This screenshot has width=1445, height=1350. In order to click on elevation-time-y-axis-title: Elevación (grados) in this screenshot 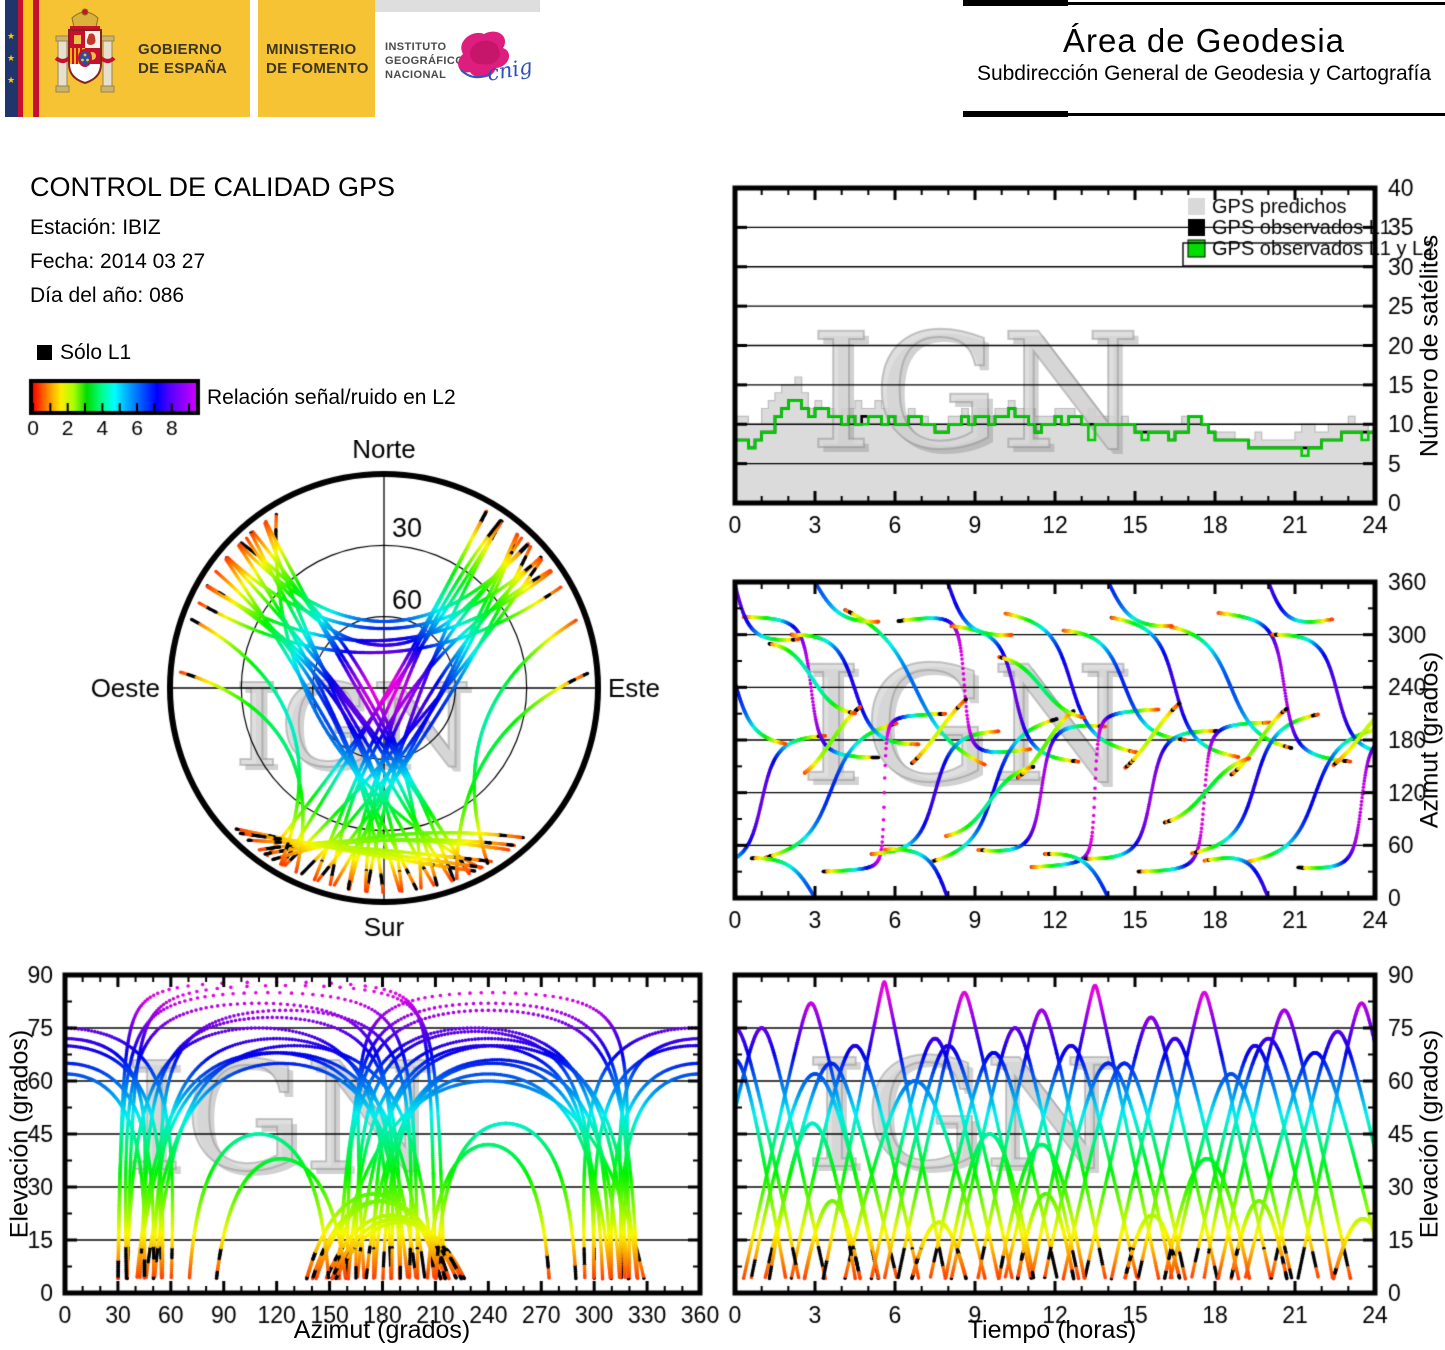, I will do `click(1429, 1134)`.